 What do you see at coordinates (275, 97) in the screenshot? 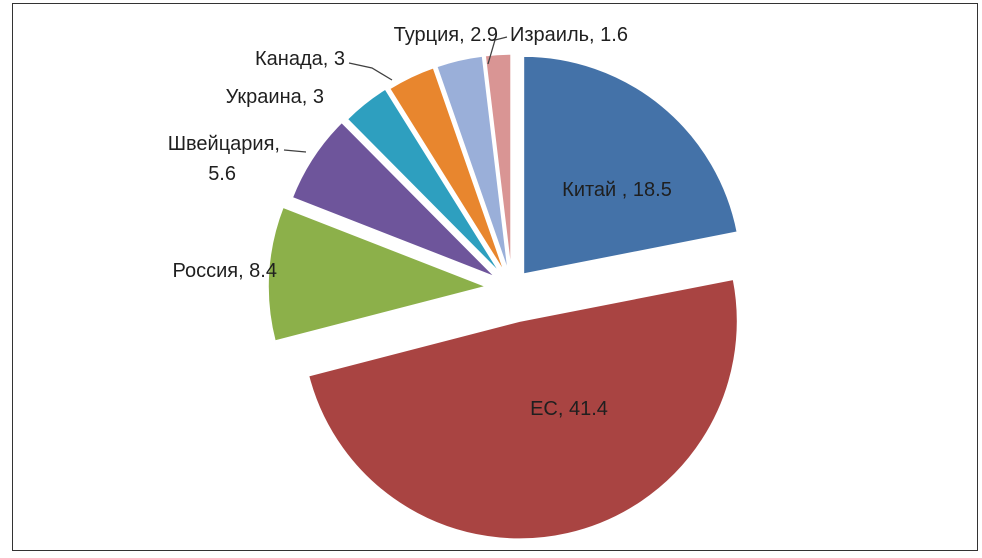
I see `slice-label-5: Украина, 3` at bounding box center [275, 97].